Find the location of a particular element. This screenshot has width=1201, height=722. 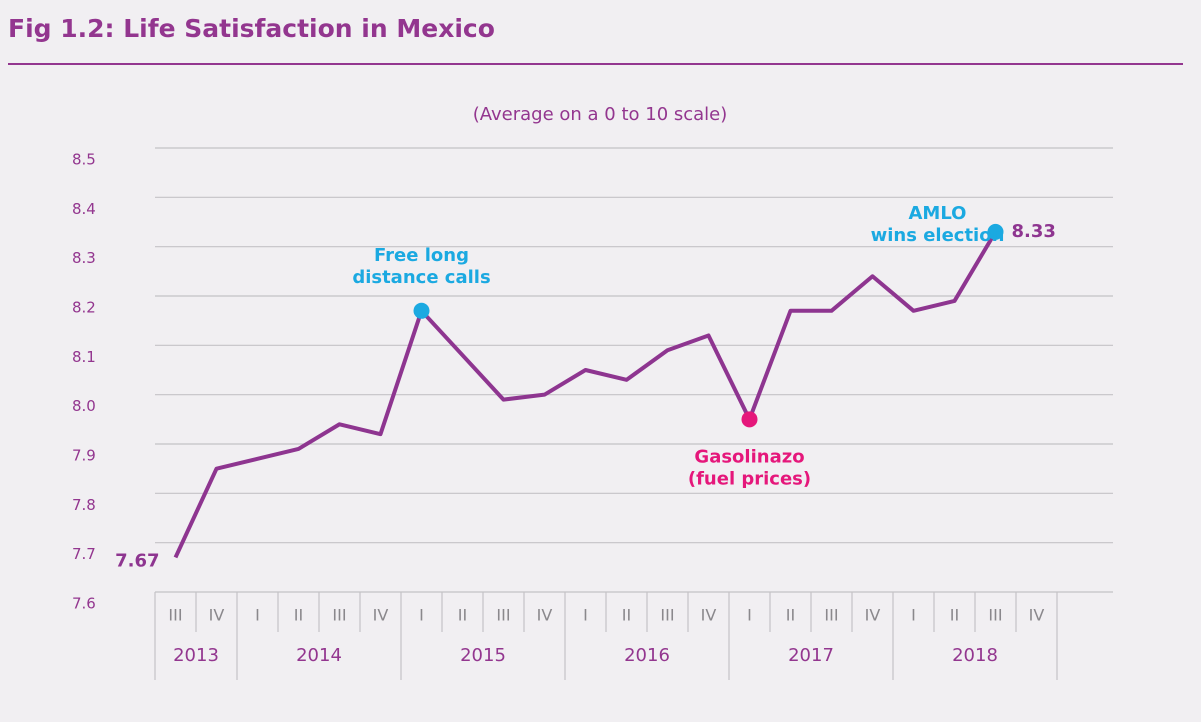

year-label: 2013 is located at coordinates (196, 655).